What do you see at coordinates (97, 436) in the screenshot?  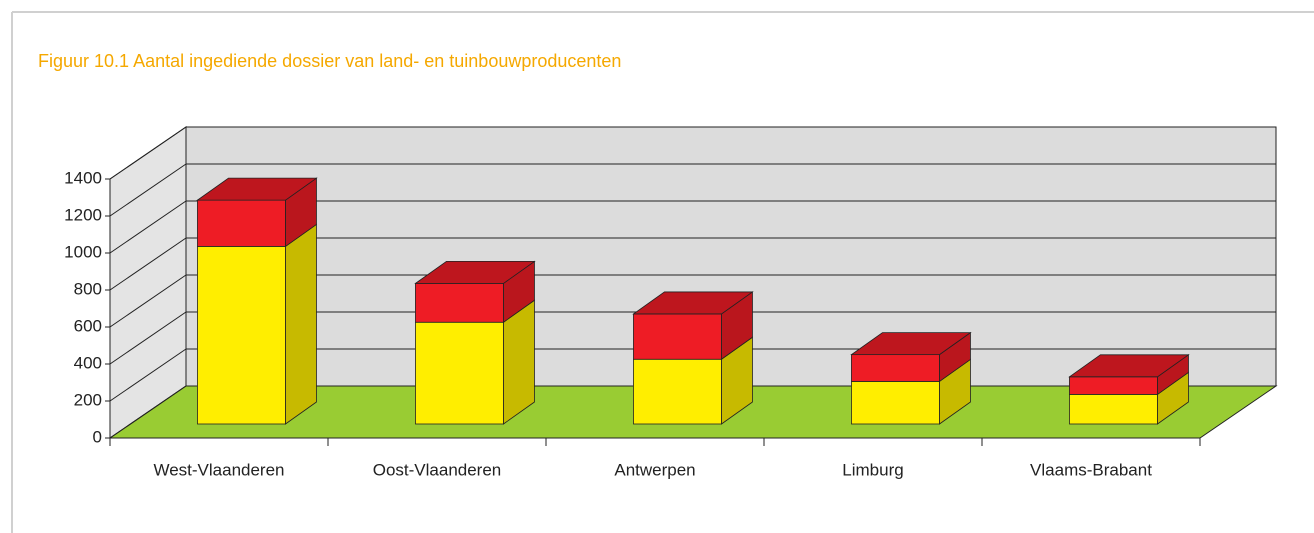 I see `y-tick-label: 0` at bounding box center [97, 436].